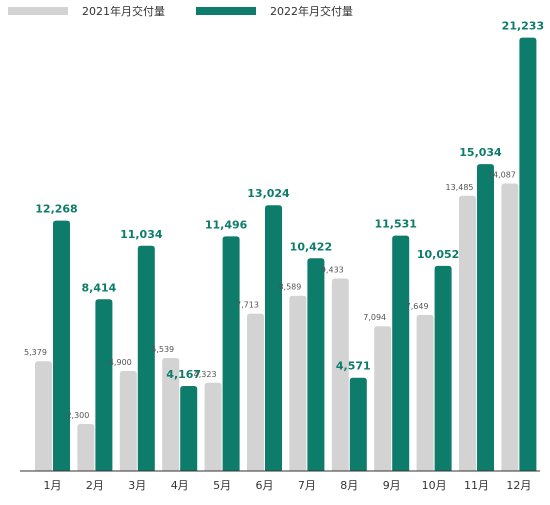 This screenshot has height=505, width=550. I want to click on value-label-2022-3: 11,034, so click(141, 234).